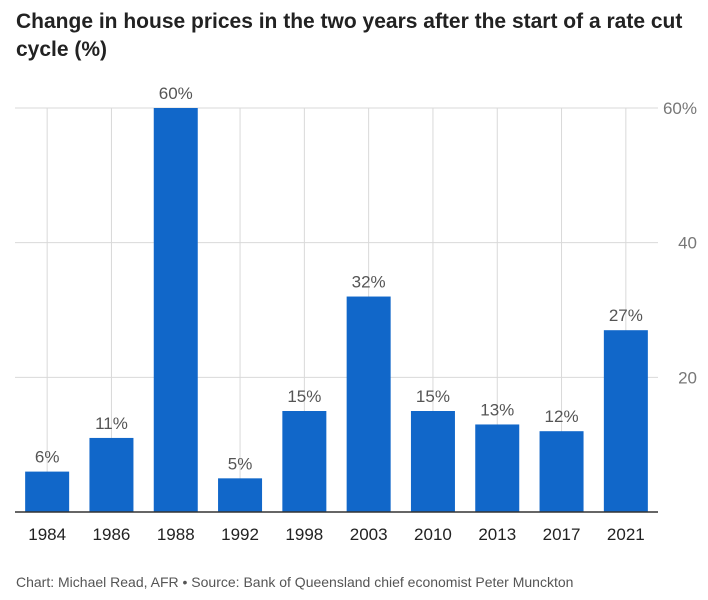  What do you see at coordinates (687, 243) in the screenshot?
I see `y-tick-label: 40` at bounding box center [687, 243].